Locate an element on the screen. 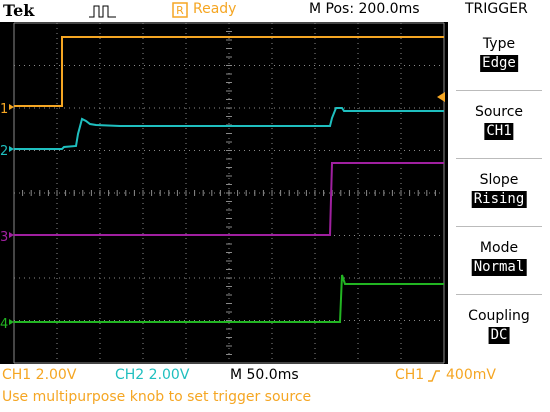 The image size is (550, 412). menu-item-source: Source CH1 is located at coordinates (499, 124).